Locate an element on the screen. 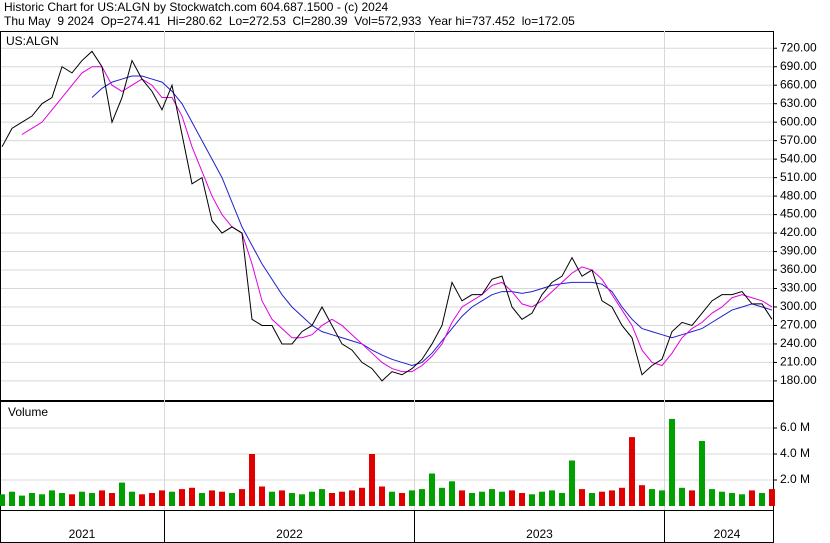 The image size is (830, 543). x-tick-label: 2022 is located at coordinates (289, 534).